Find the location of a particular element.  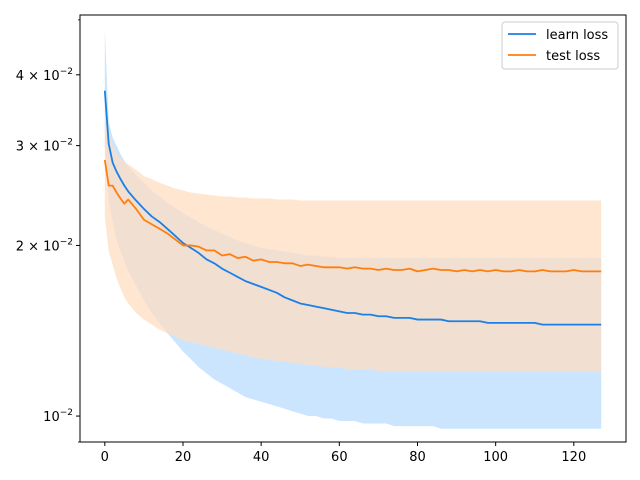

x-tick-label: 100 is located at coordinates (495, 457).